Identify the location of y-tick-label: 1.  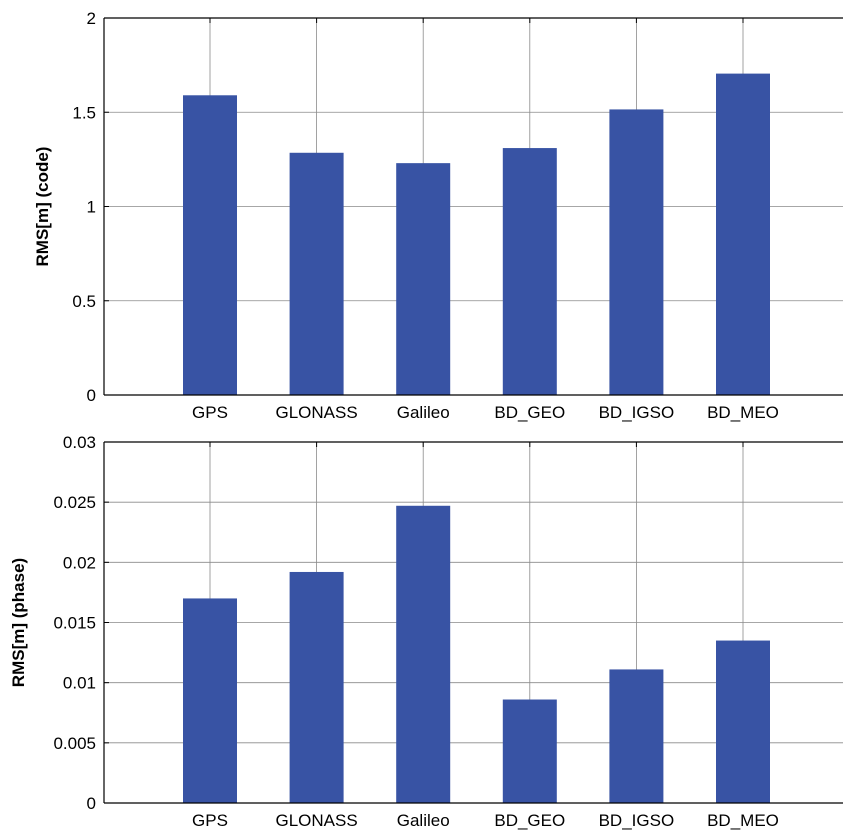
(91, 207).